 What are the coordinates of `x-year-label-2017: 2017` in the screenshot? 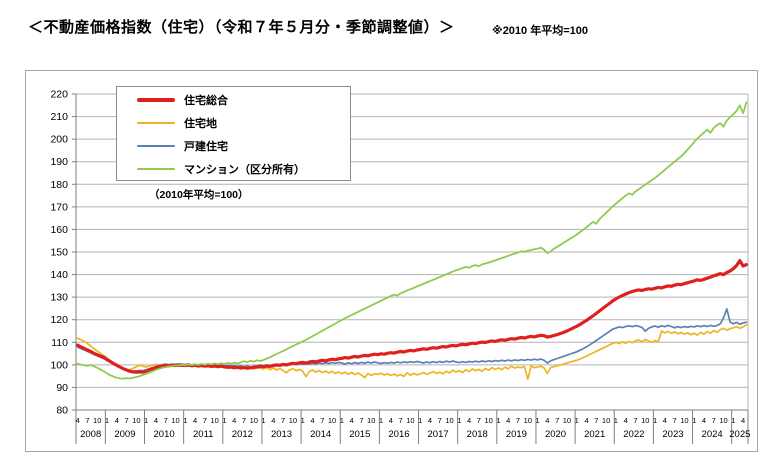 It's located at (438, 434).